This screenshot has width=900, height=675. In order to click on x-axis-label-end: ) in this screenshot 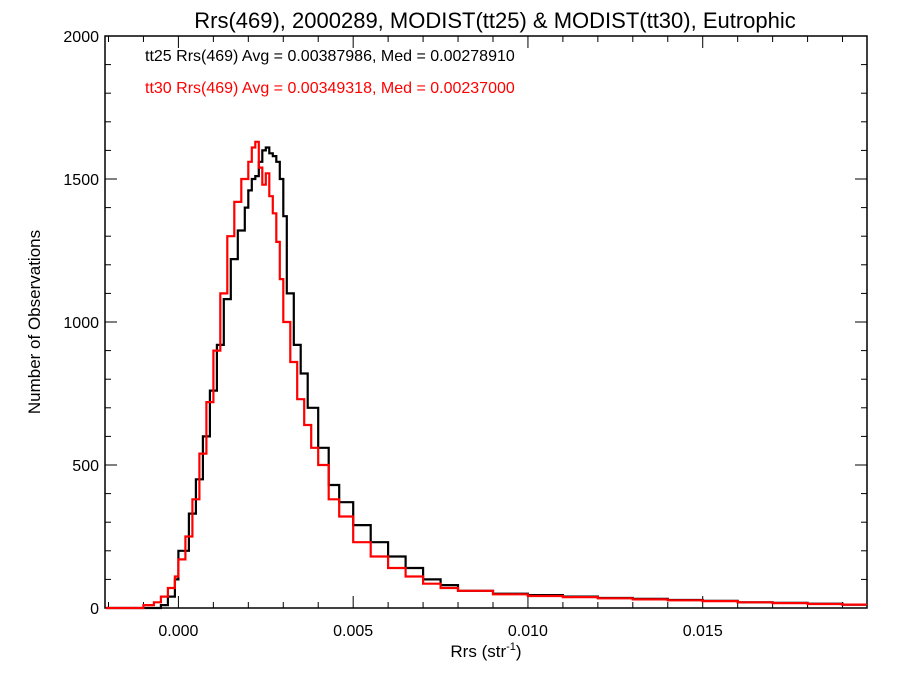, I will do `click(519, 651)`.